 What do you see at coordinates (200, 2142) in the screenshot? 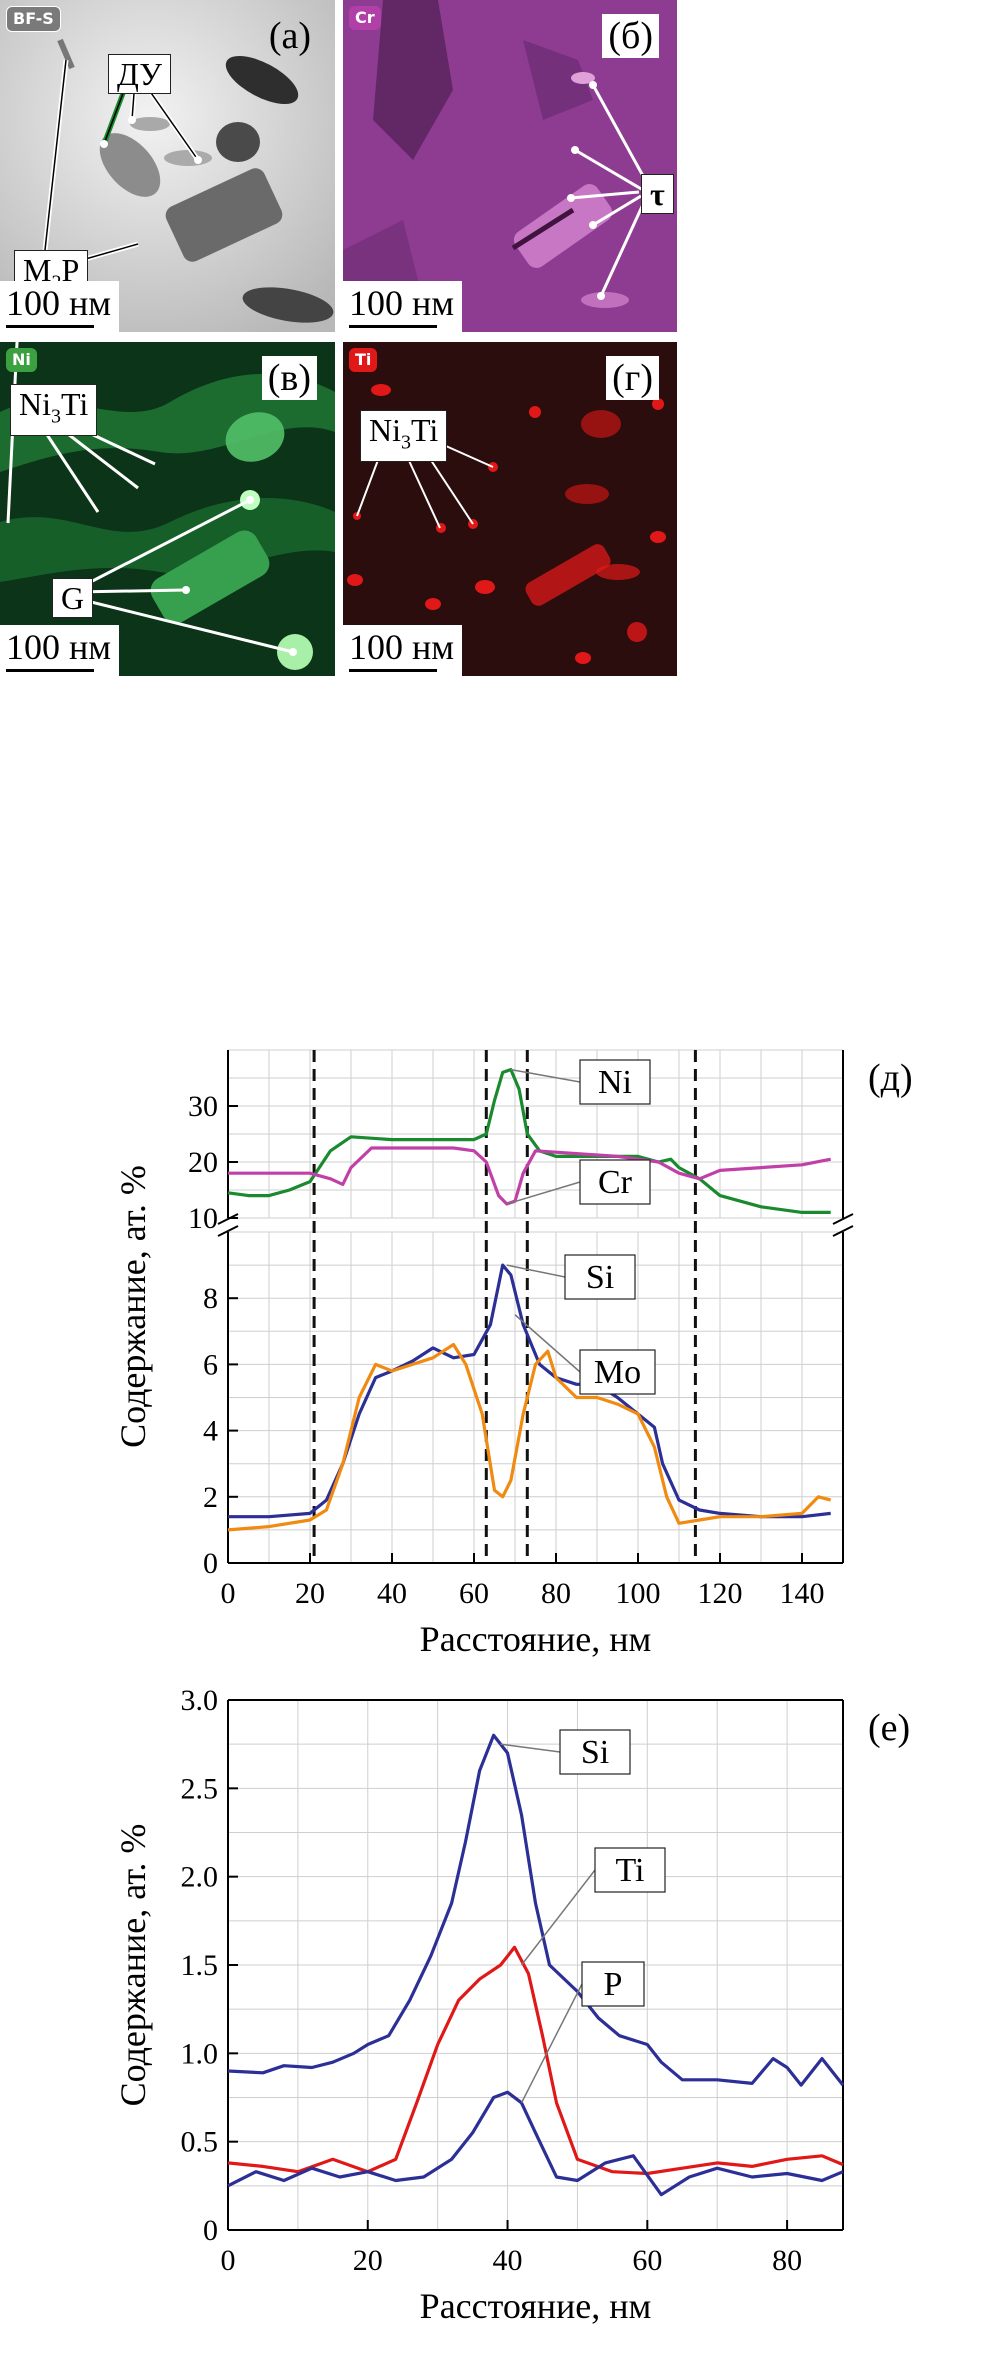
I see `y-tick-label: 0.5` at bounding box center [200, 2142].